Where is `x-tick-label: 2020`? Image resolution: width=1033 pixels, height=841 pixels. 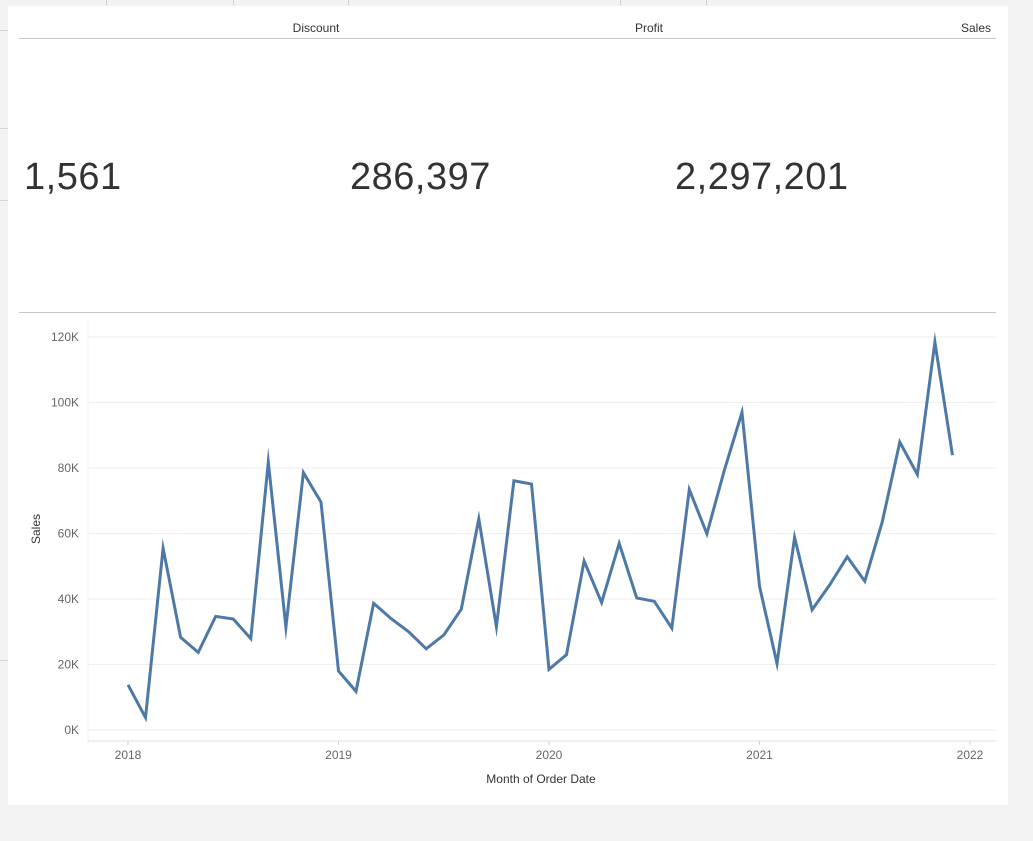 x-tick-label: 2020 is located at coordinates (549, 755).